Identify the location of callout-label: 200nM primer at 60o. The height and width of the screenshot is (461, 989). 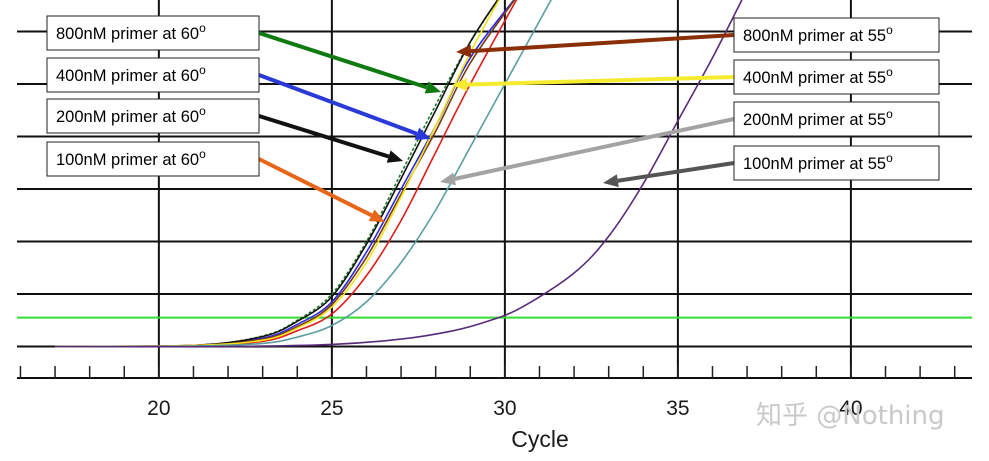
(131, 115).